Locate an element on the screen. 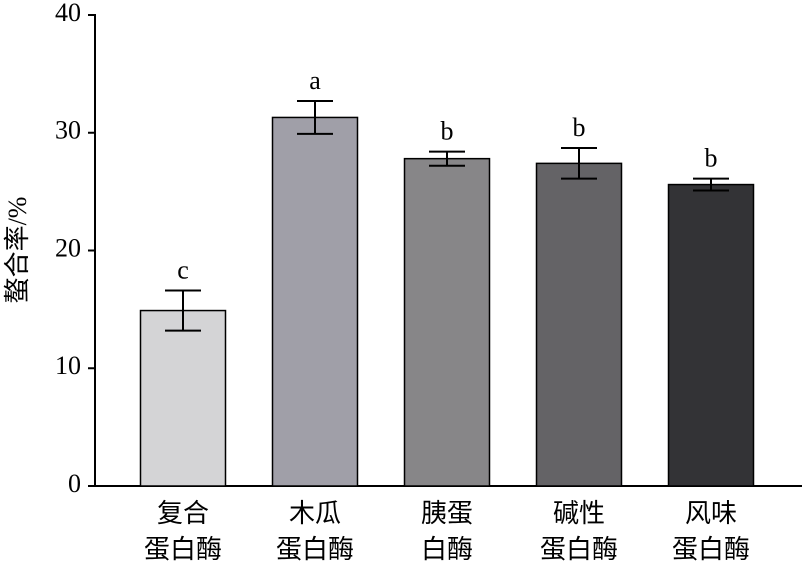  x-tick-label: 风味 is located at coordinates (711, 513).